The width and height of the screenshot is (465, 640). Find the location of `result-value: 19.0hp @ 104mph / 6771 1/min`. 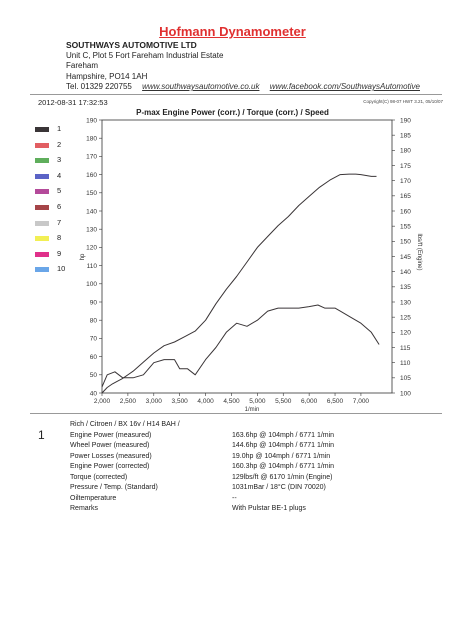

result-value: 19.0hp @ 104mph / 6771 1/min is located at coordinates (281, 456).